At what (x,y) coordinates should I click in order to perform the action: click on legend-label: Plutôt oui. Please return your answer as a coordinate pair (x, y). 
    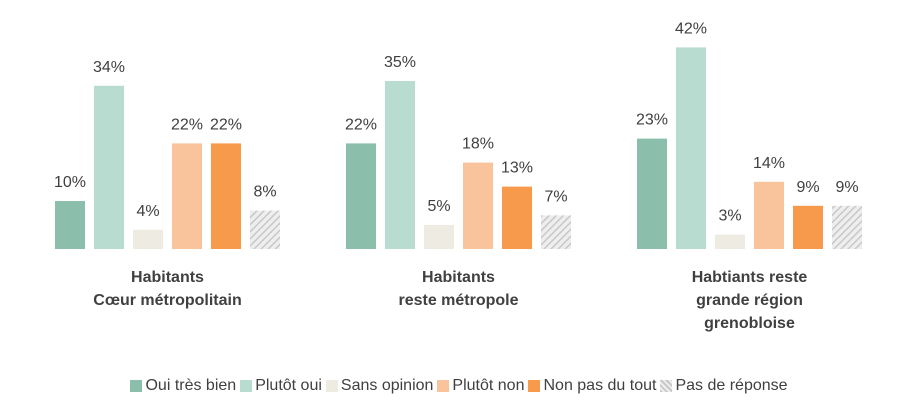
    Looking at the image, I should click on (288, 385).